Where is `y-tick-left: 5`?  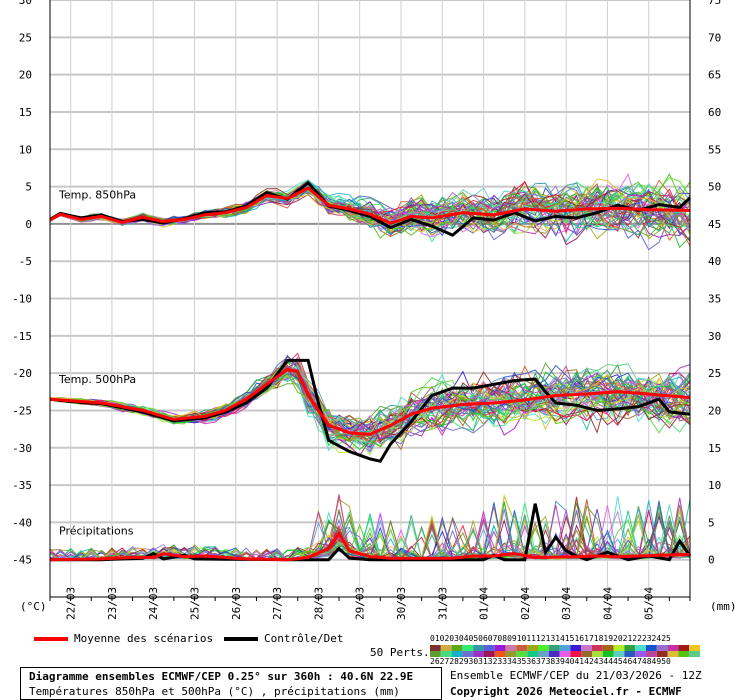 y-tick-left: 5 is located at coordinates (28, 187).